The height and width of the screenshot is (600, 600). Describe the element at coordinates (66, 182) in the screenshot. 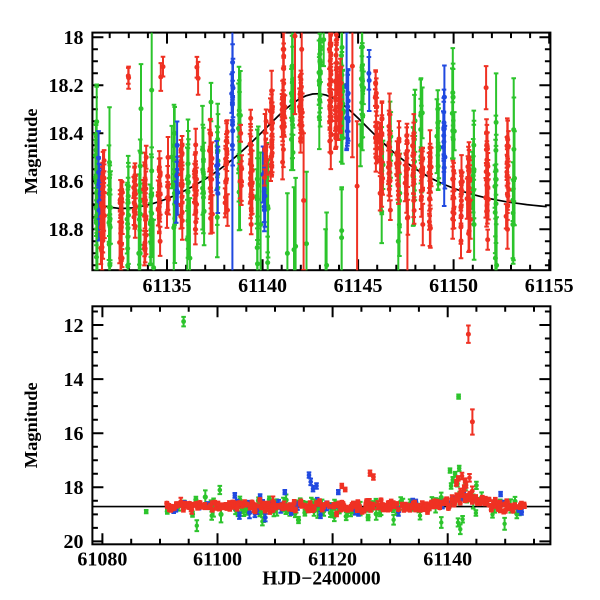

I see `svg-text: 18.6` at that location.